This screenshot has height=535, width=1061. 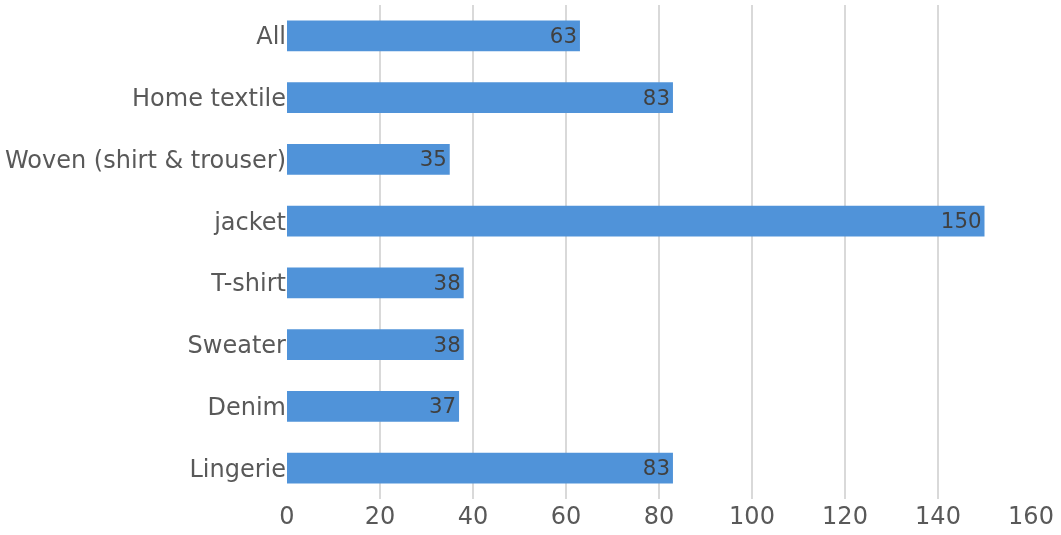 What do you see at coordinates (287, 516) in the screenshot?
I see `x-tick-label: 0` at bounding box center [287, 516].